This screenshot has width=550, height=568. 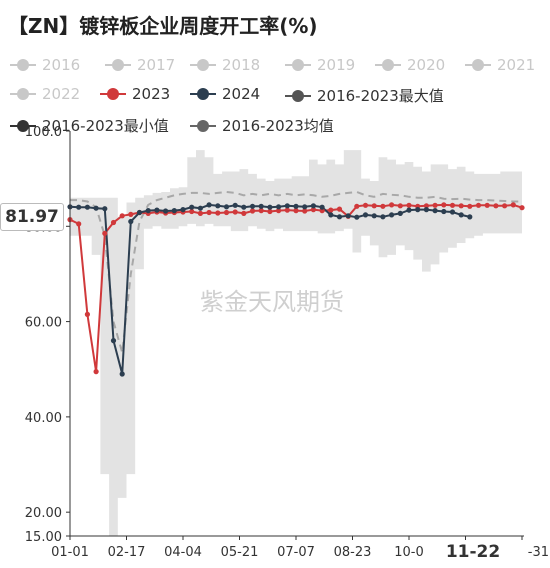 I want to click on legend-label: 2020, so click(x=426, y=65).